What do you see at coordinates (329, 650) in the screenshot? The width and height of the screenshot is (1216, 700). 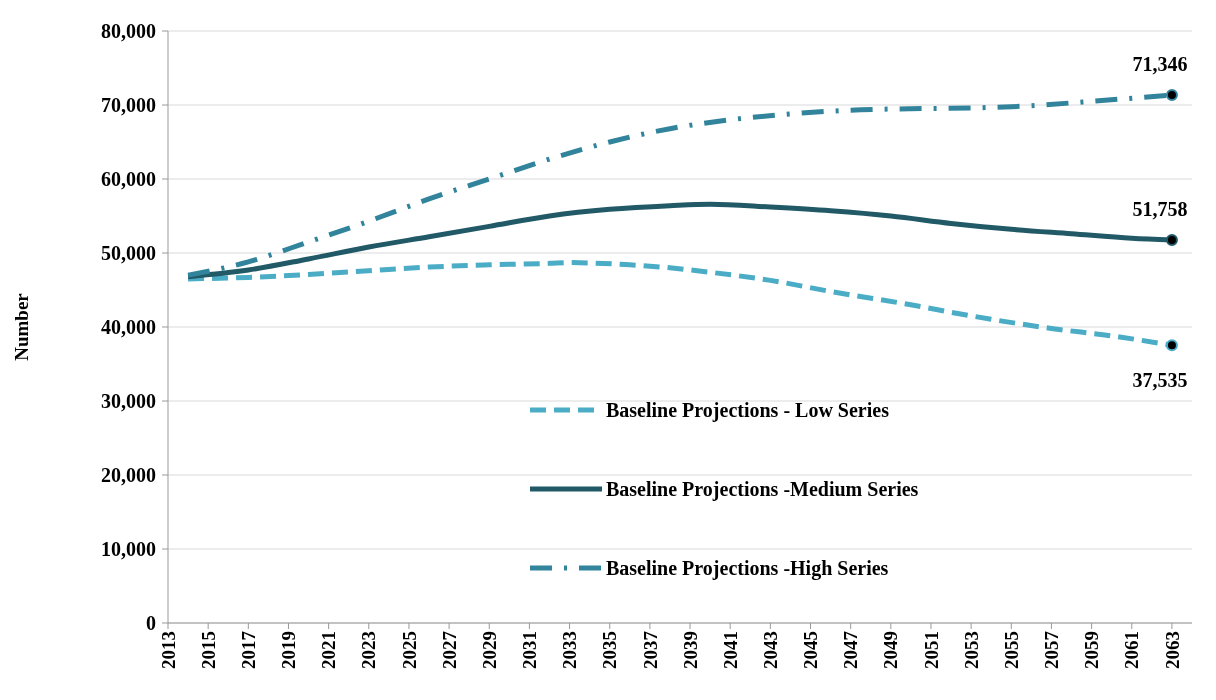 I see `x-tick-label: 2021` at bounding box center [329, 650].